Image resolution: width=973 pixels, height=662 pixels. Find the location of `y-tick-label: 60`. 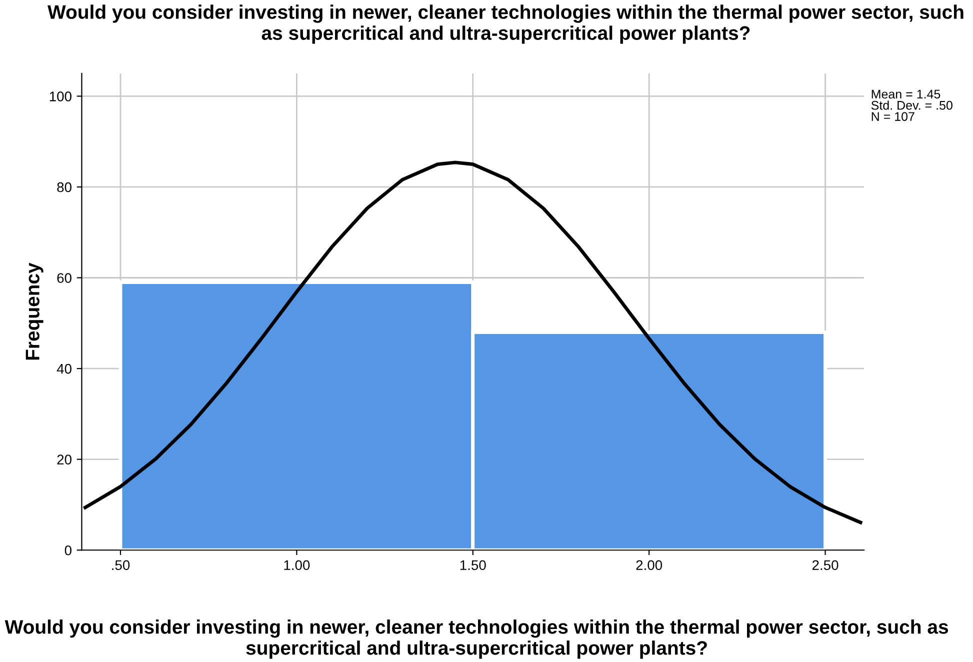

y-tick-label: 60 is located at coordinates (64, 278).